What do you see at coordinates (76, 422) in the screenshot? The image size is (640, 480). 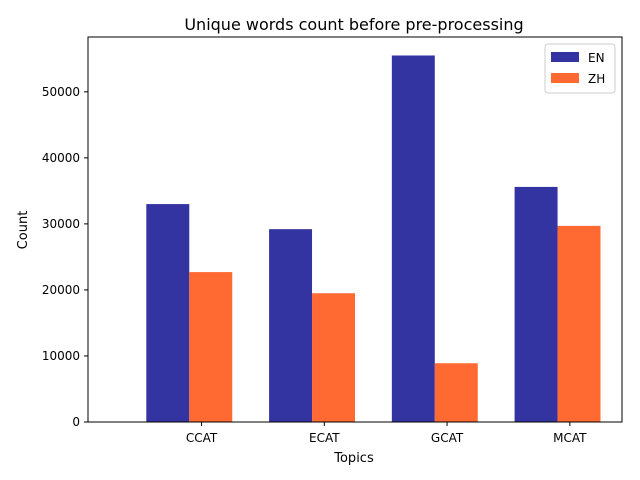 I see `y-tick-label: 0` at bounding box center [76, 422].